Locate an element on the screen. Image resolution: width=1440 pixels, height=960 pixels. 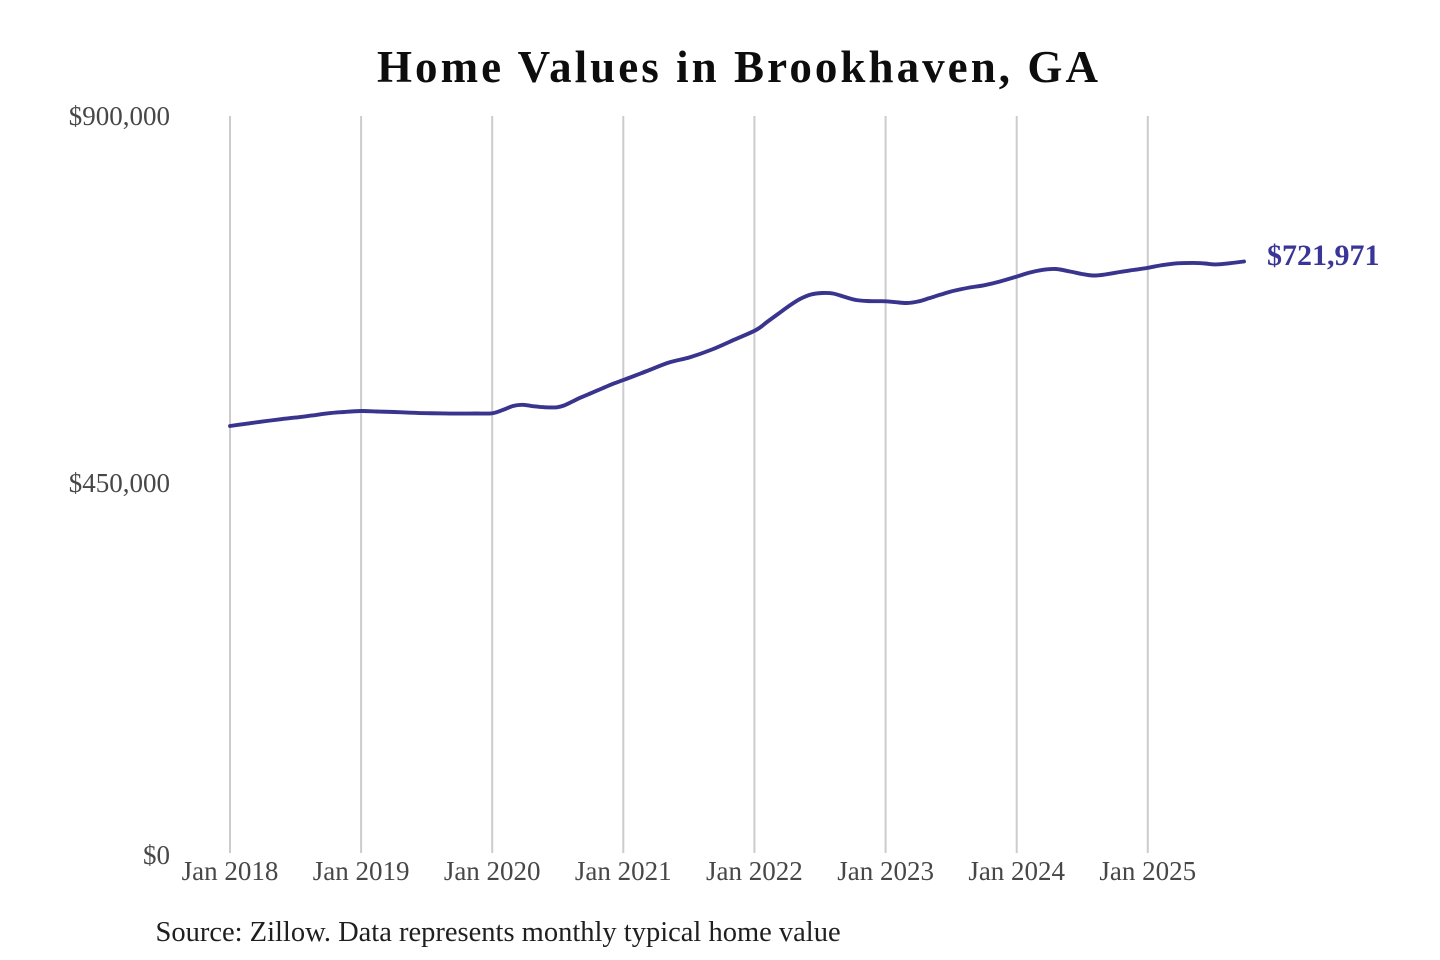
svg-text: $721,971 is located at coordinates (1323, 255).